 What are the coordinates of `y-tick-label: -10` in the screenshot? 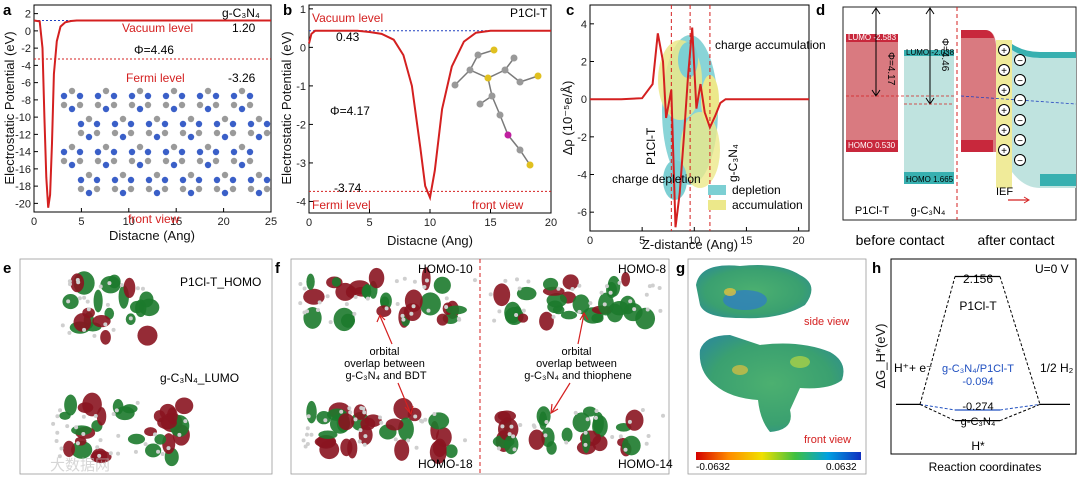 It's located at (23, 118).